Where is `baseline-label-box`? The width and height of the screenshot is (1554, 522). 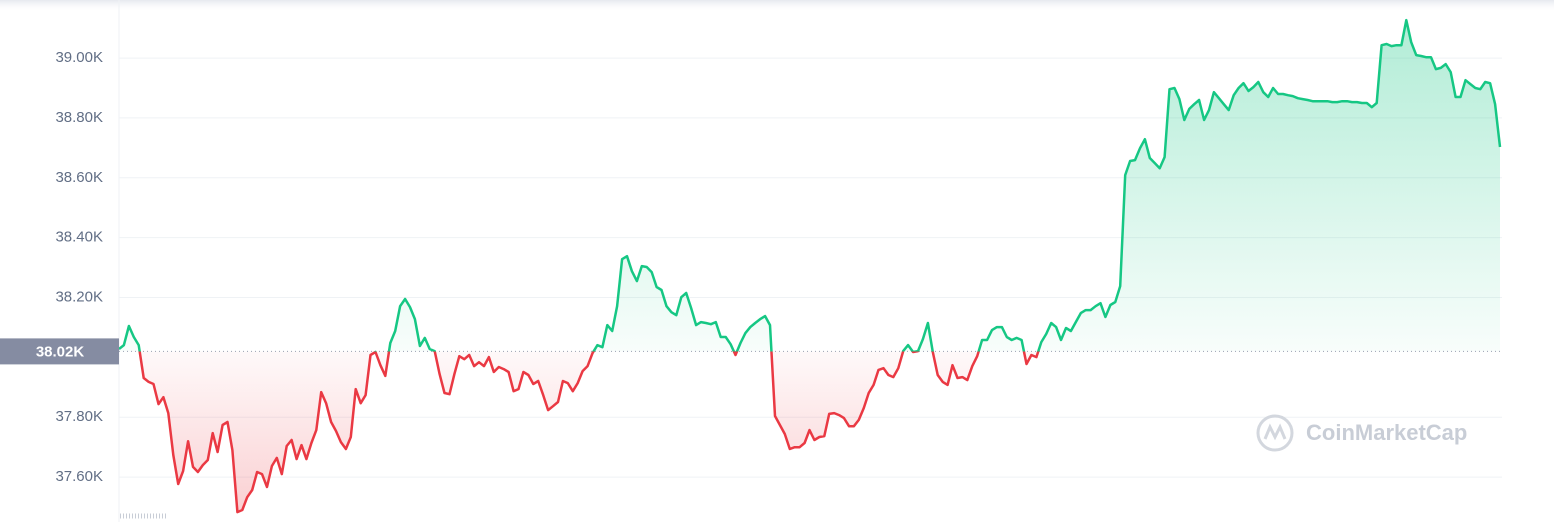
baseline-label-box is located at coordinates (59, 351).